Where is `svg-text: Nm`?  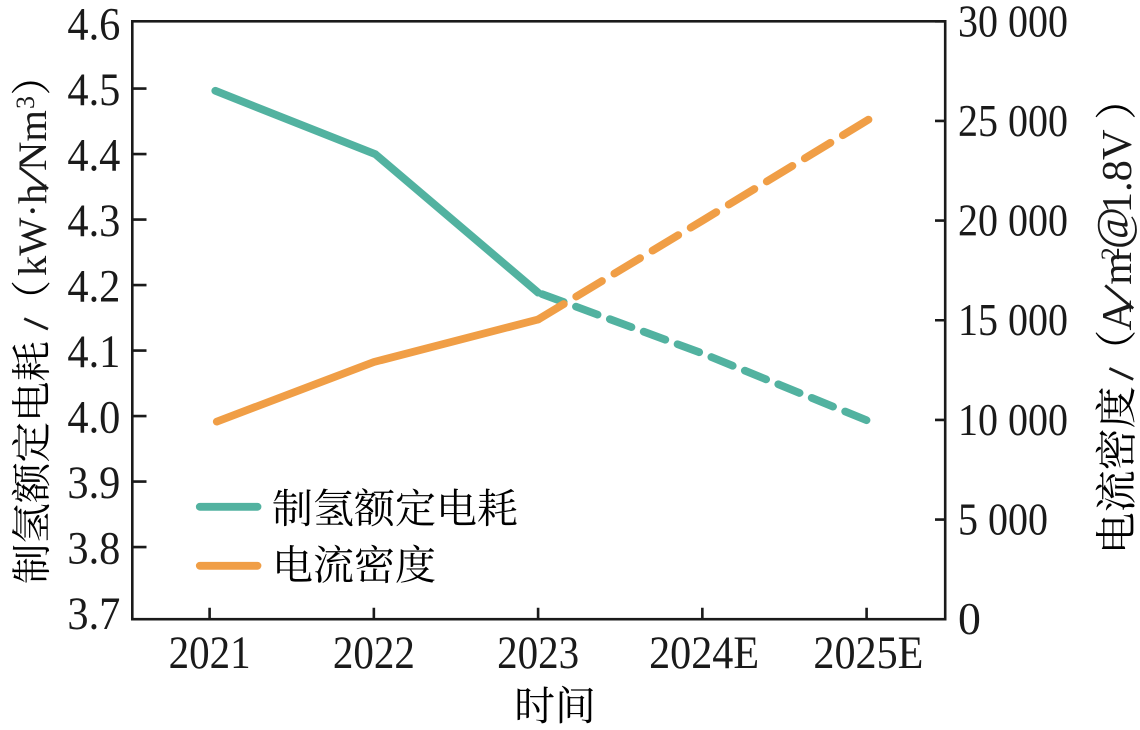 svg-text: Nm is located at coordinates (32, 140).